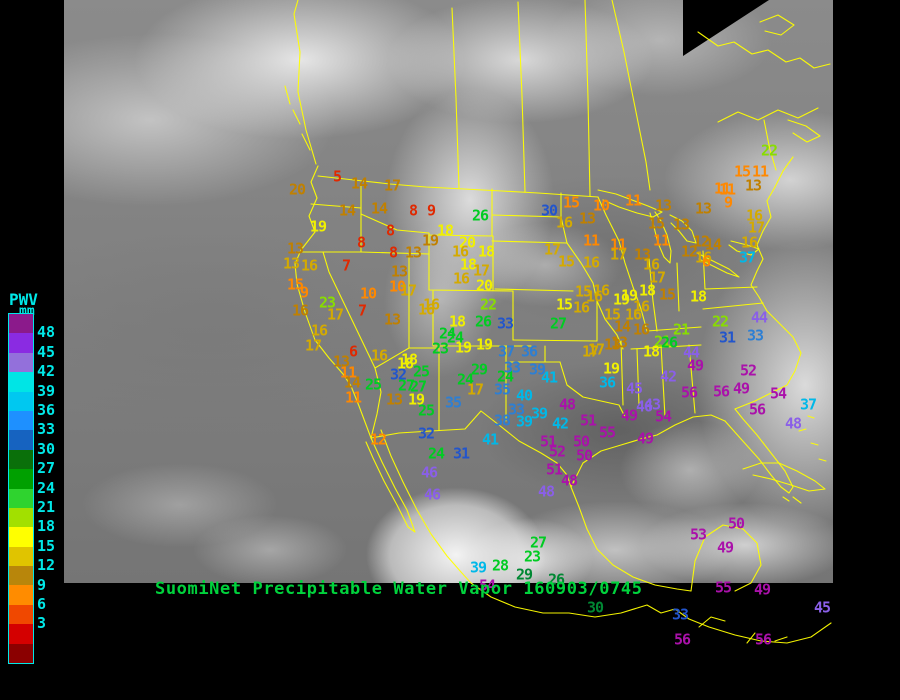 Image resolution: width=900 pixels, height=700 pixels. Describe the element at coordinates (46, 507) in the screenshot. I see `legend-label: 21` at that location.